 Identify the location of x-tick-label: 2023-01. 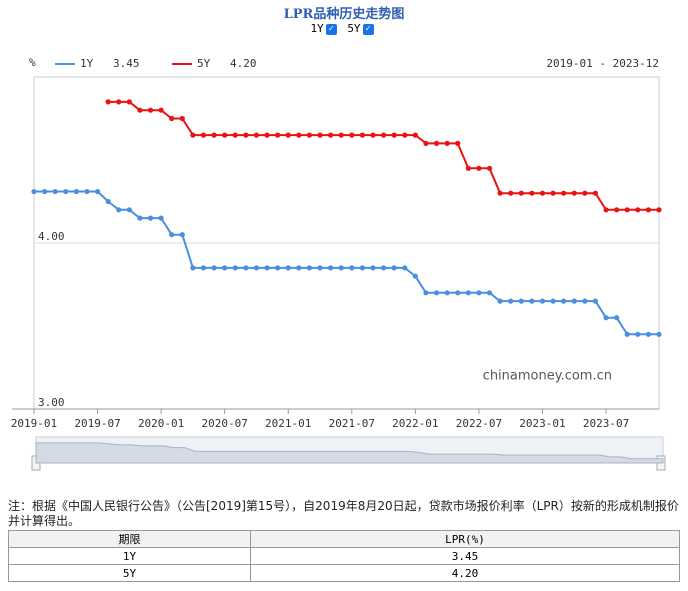
(542, 423).